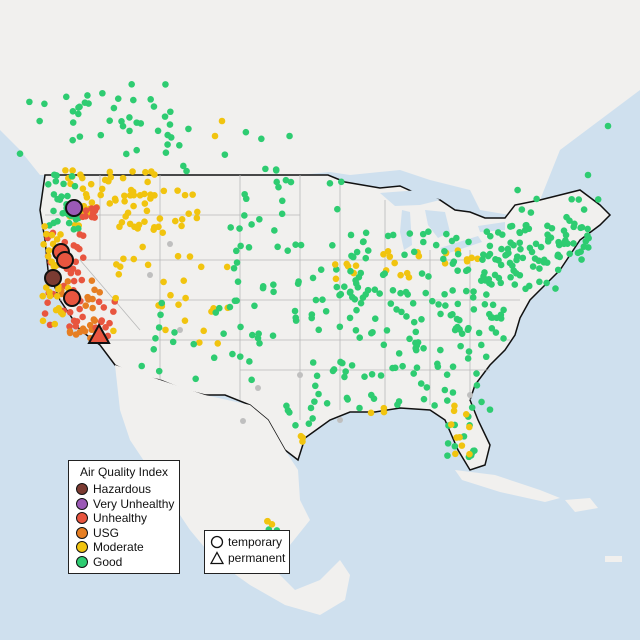  I want to click on marker-shape-legend: temporary permanent, so click(247, 552).